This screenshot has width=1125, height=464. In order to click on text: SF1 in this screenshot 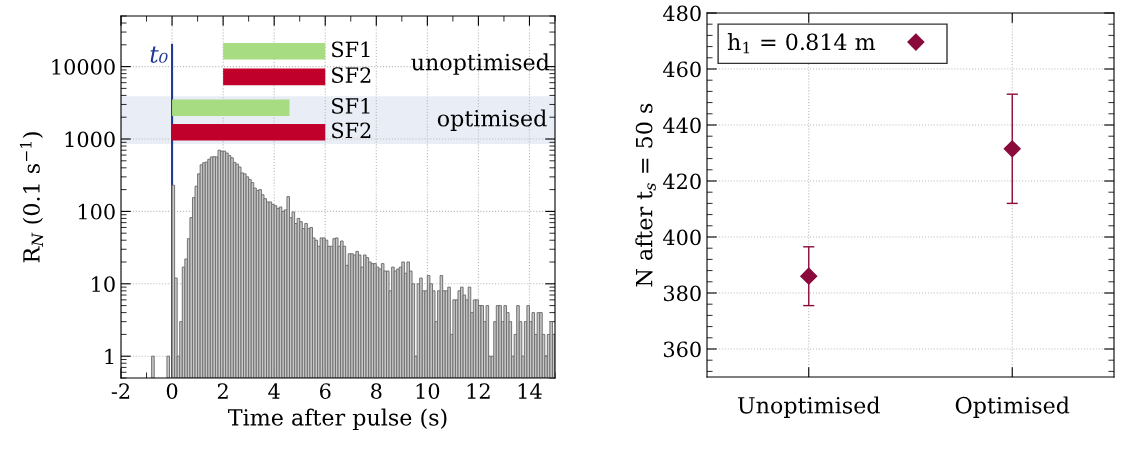, I will do `click(351, 106)`.